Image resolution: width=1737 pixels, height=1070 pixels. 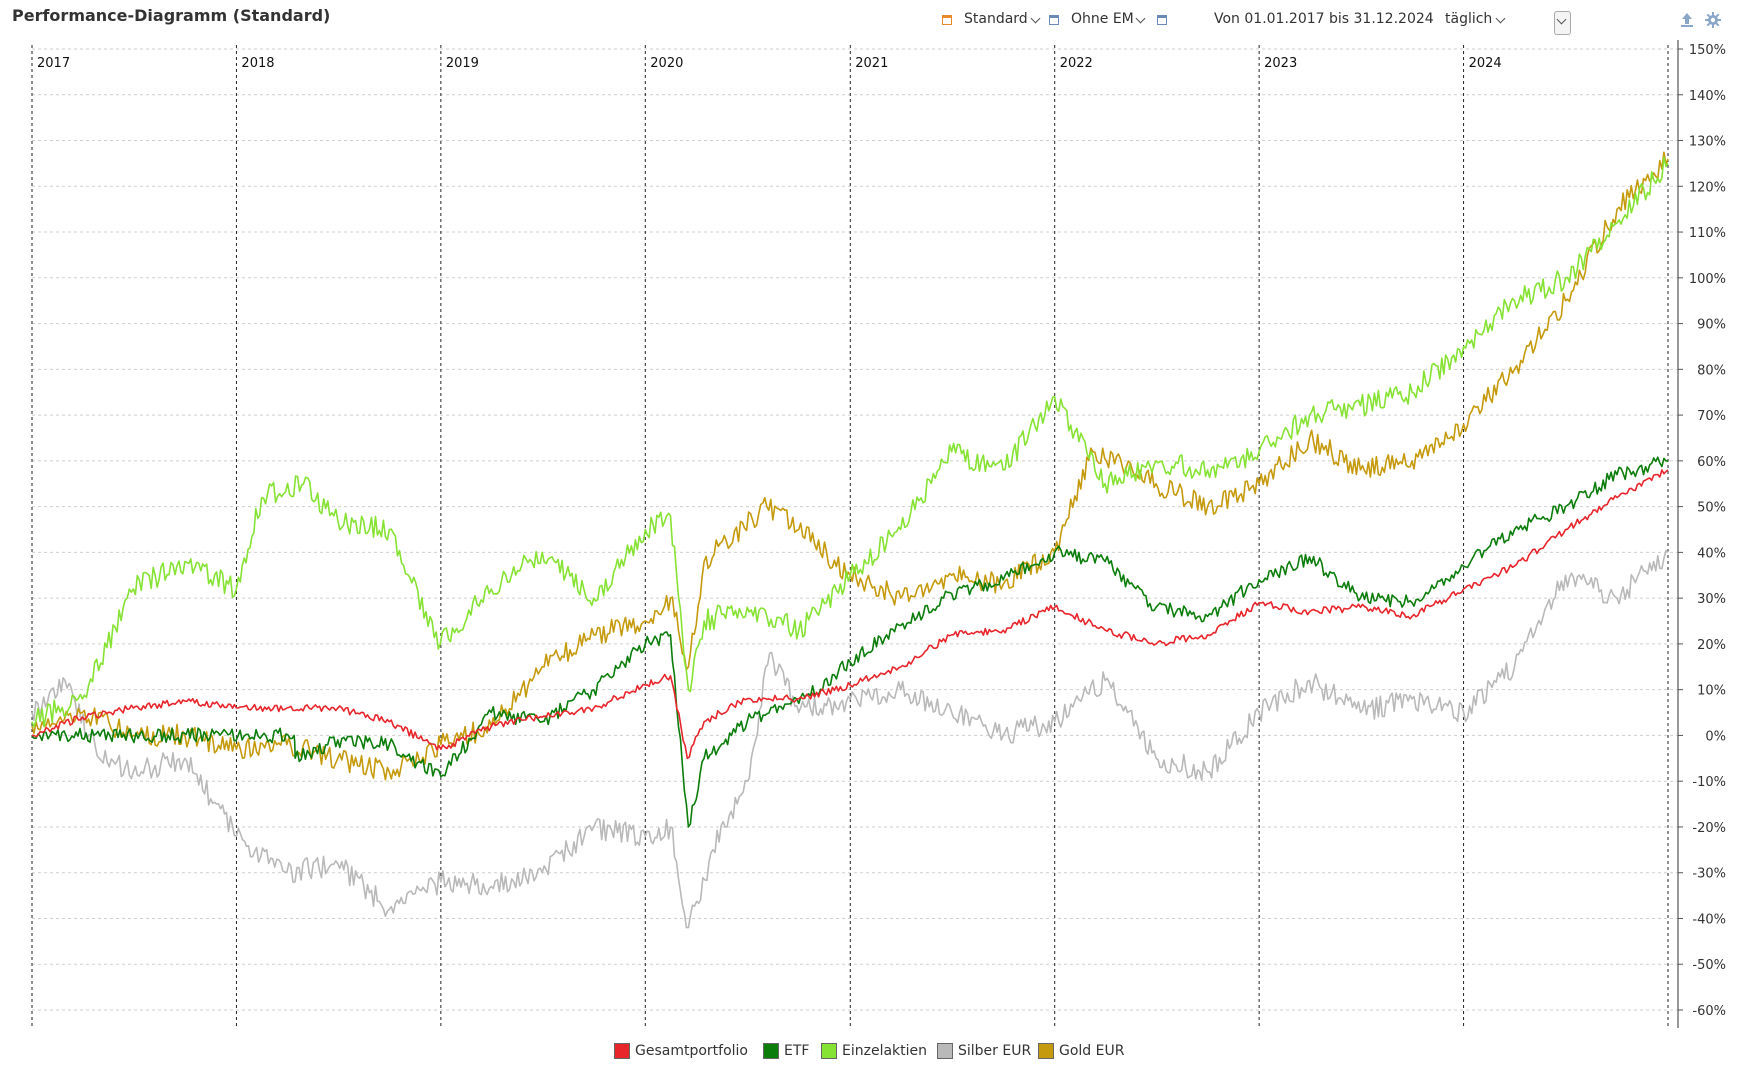 What do you see at coordinates (53, 63) in the screenshot?
I see `year-label: 2017` at bounding box center [53, 63].